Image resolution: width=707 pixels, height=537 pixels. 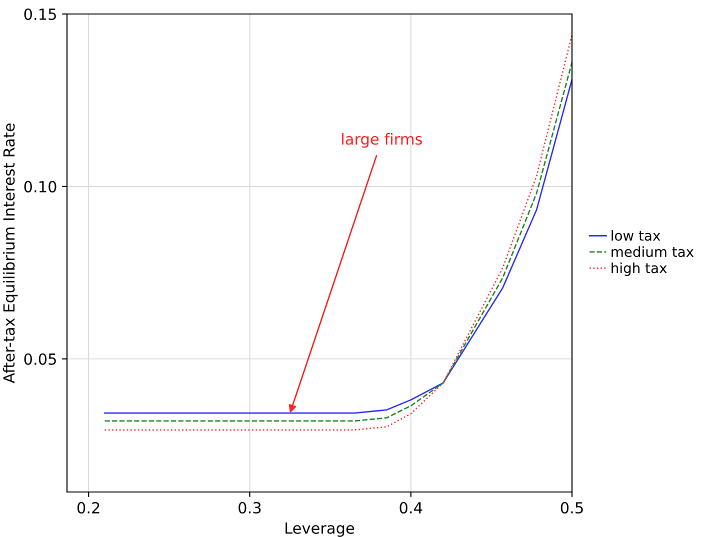 What do you see at coordinates (639, 269) in the screenshot?
I see `legend-label: high tax` at bounding box center [639, 269].